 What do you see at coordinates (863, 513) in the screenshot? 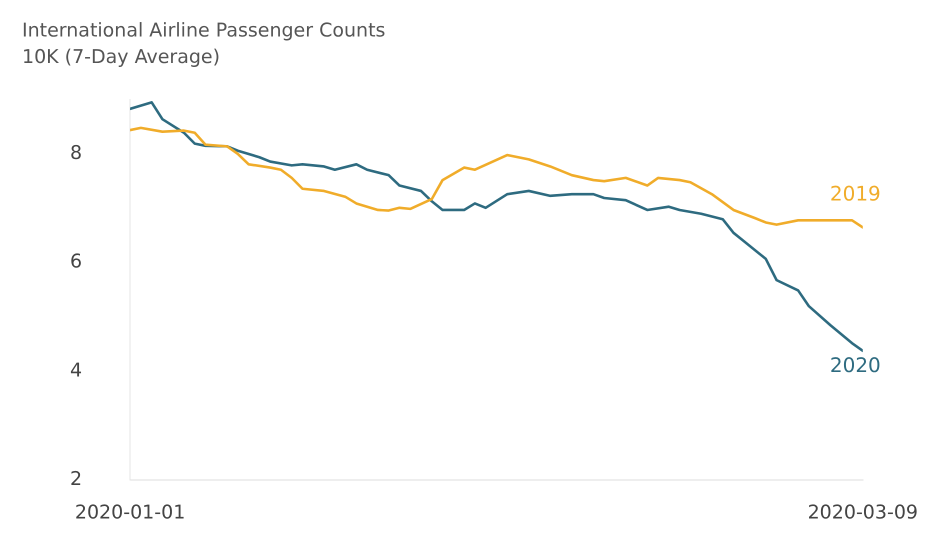
I see `x-tick-label: 2020-03-09` at bounding box center [863, 513].